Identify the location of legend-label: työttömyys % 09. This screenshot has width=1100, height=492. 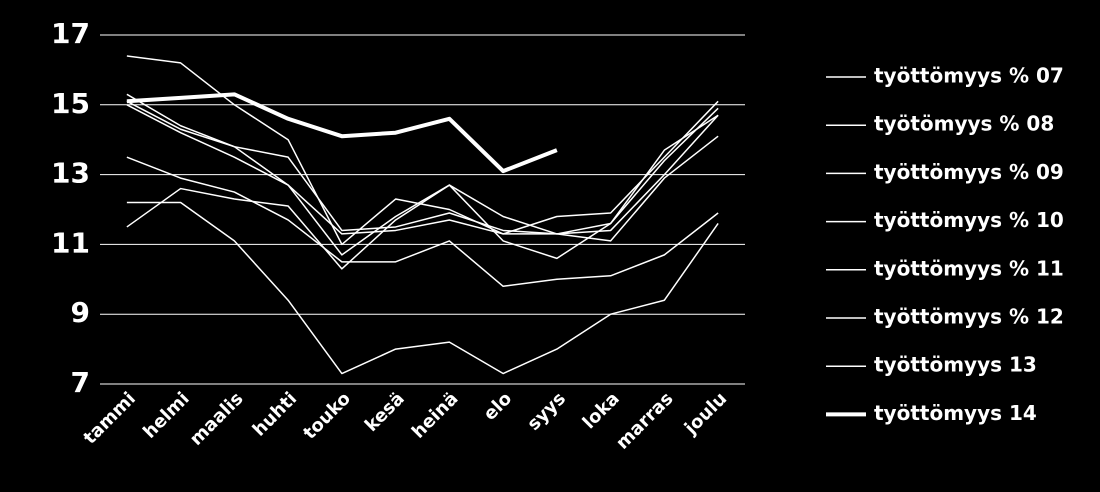
(969, 172).